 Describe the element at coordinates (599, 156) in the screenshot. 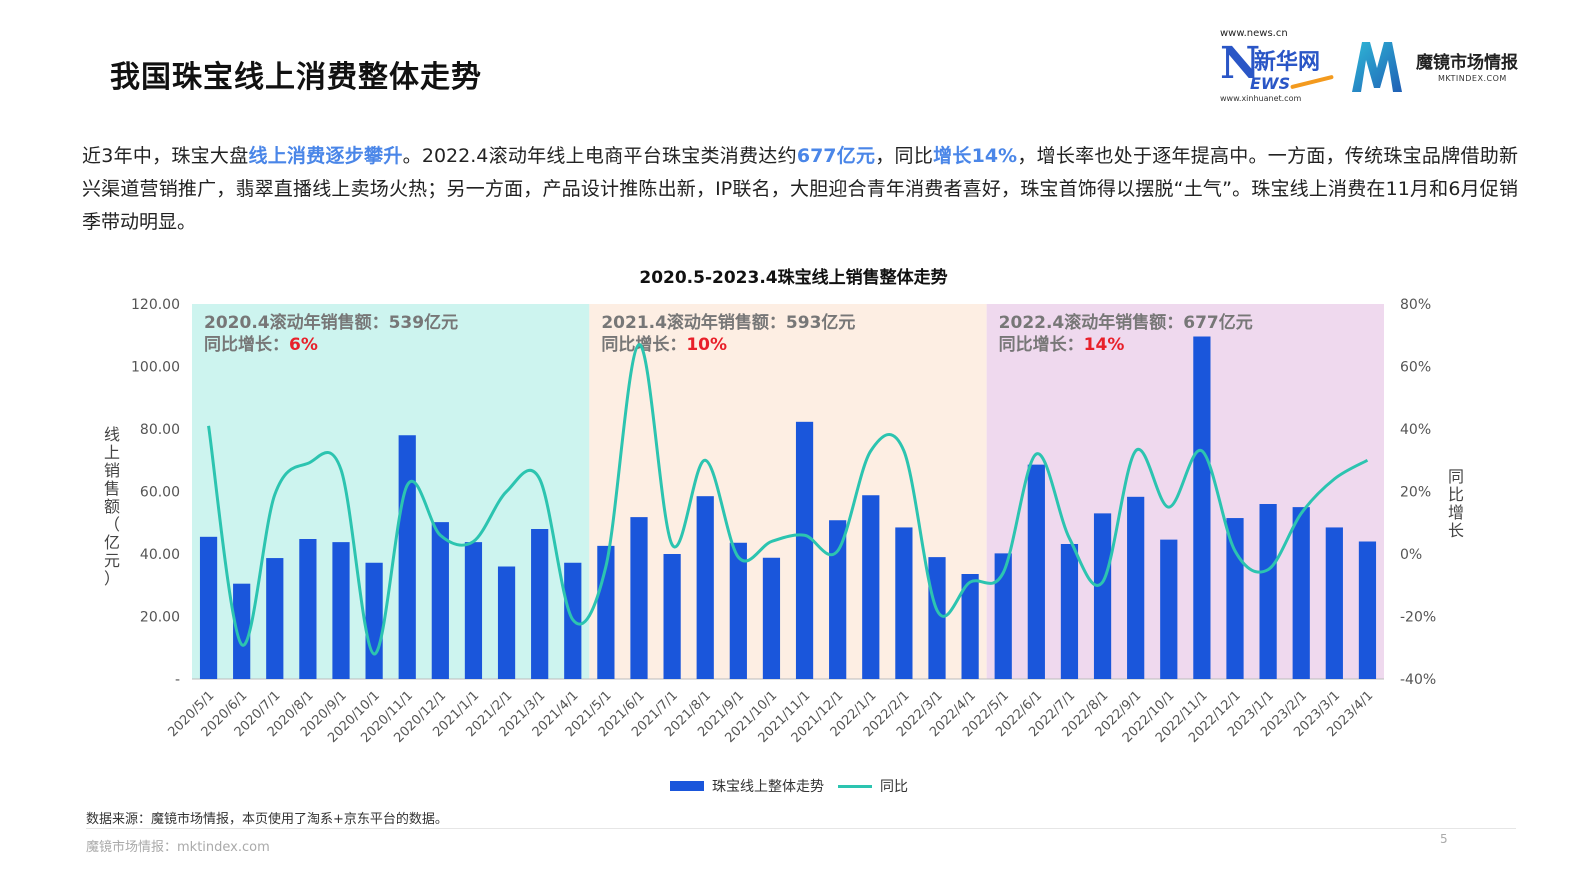

I see `para-text-2: 。2022.4滚动年线上电商平台珠宝类消费达约` at that location.